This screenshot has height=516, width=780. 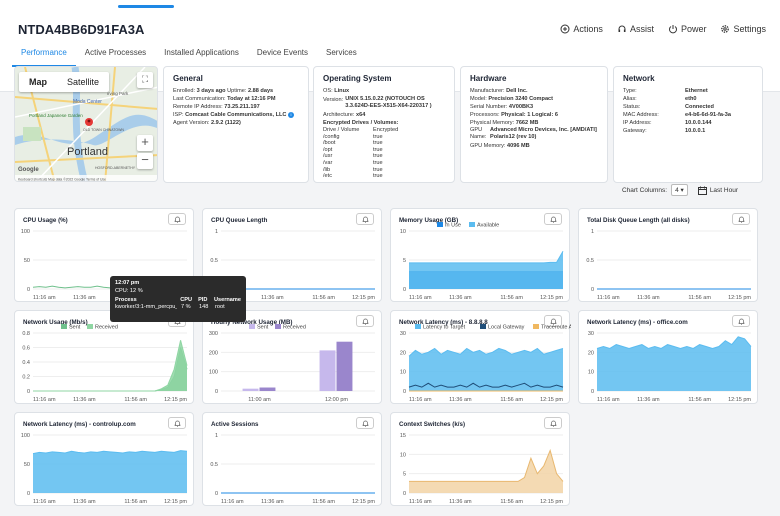 What do you see at coordinates (38, 82) in the screenshot?
I see `map-button: Map` at bounding box center [38, 82].